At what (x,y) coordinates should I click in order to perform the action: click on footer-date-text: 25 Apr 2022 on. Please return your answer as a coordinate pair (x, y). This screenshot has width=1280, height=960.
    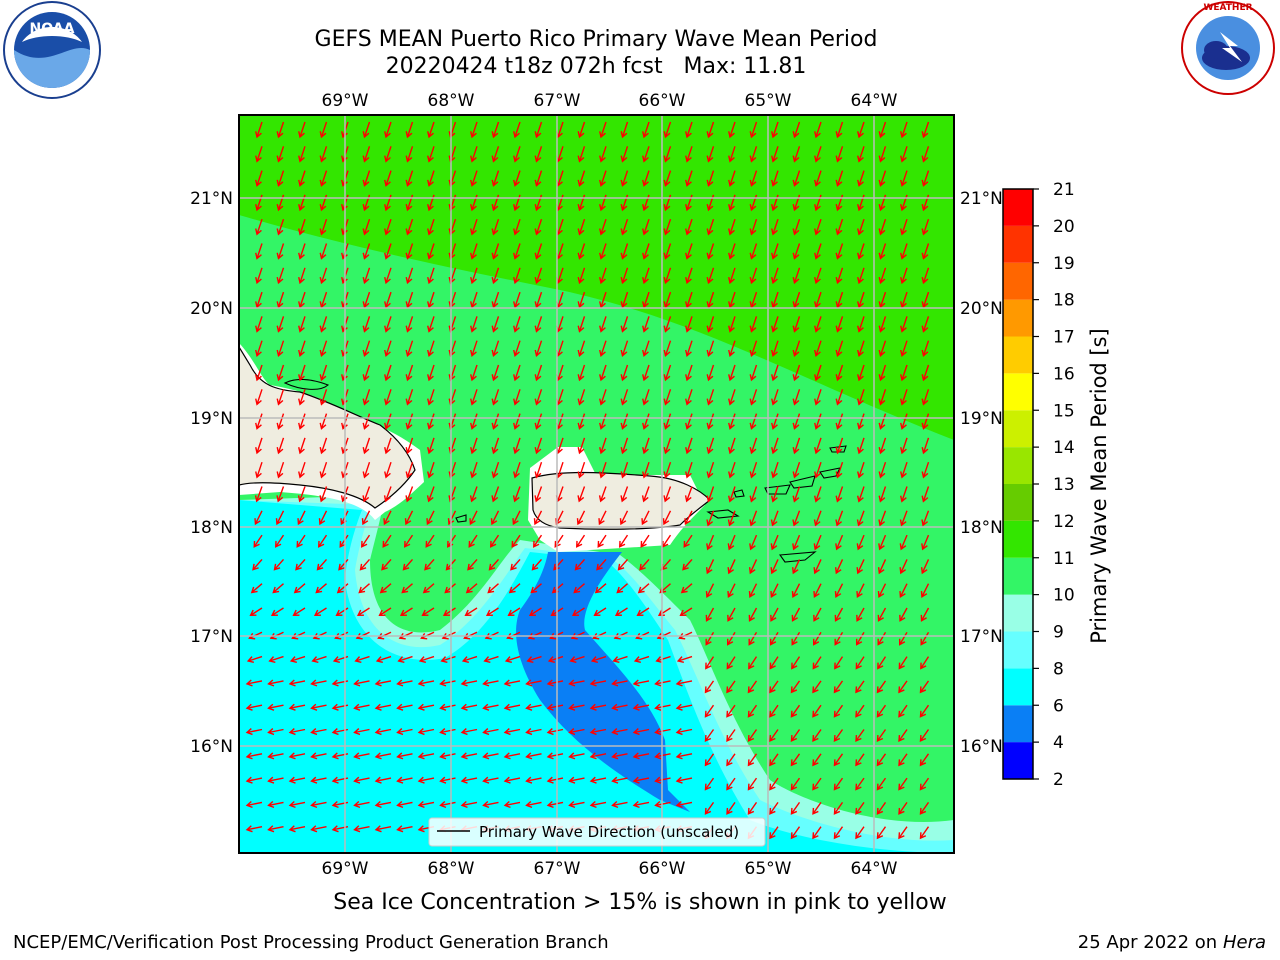
    Looking at the image, I should click on (1150, 942).